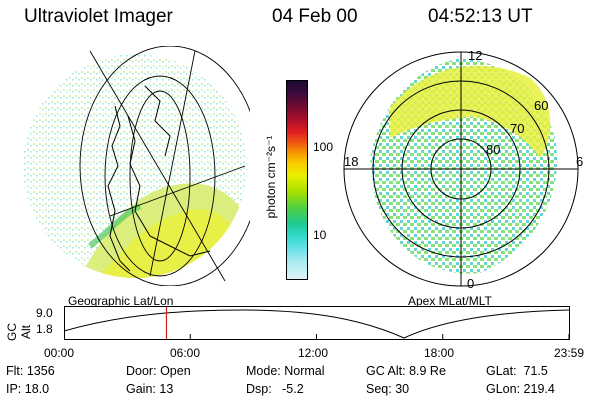  What do you see at coordinates (166, 389) in the screenshot?
I see `gain-value: 13` at bounding box center [166, 389].